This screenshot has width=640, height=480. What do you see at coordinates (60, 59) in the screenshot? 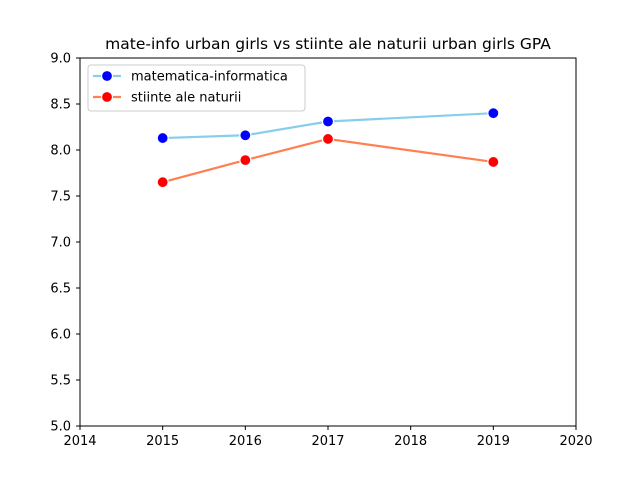
I see `y-tick-label: 9.0` at bounding box center [60, 59].